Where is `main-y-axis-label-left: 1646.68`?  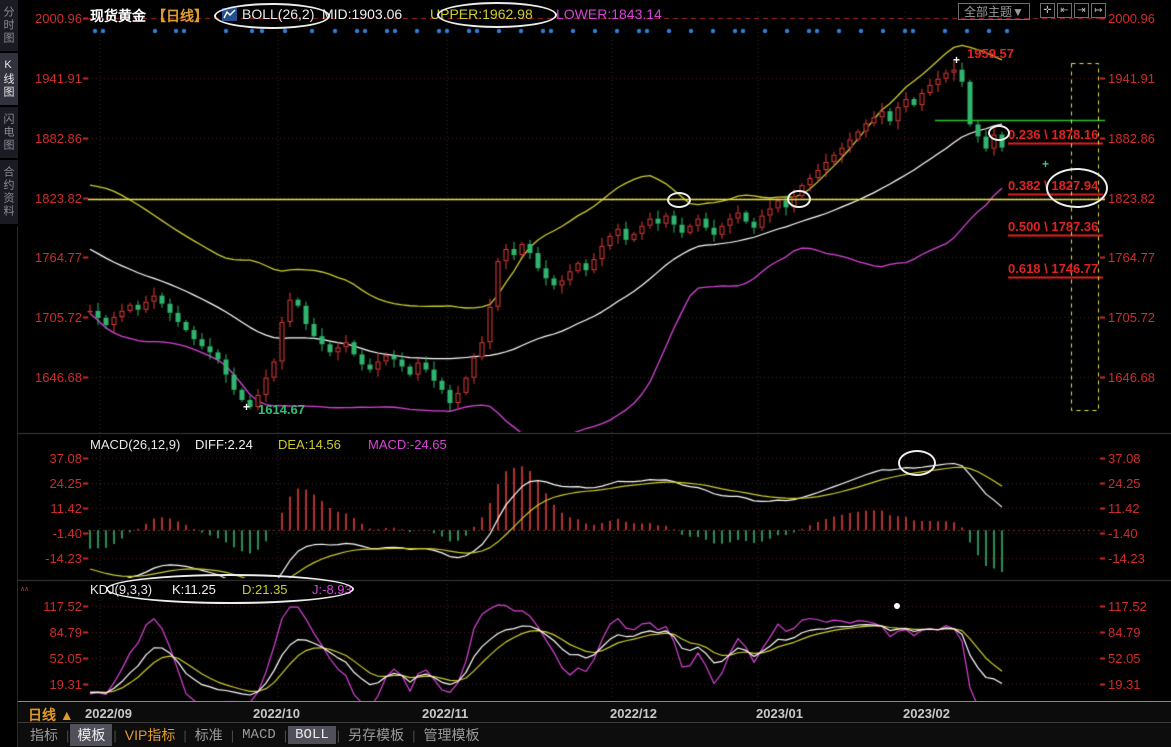
main-y-axis-label-left: 1646.68 is located at coordinates (58, 377).